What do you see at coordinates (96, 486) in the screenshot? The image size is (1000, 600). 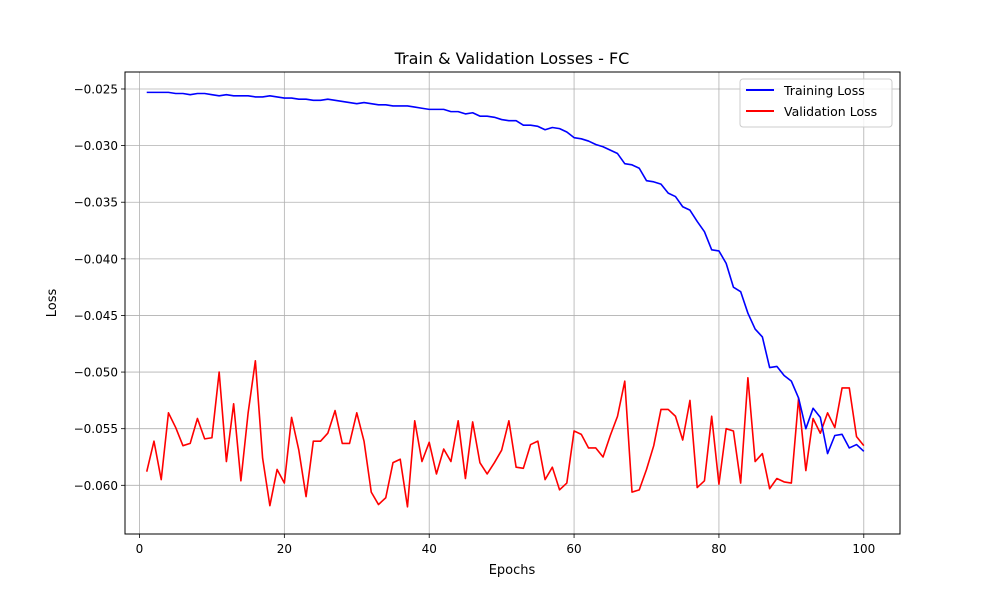 I see `y-tick-label: −0.060` at bounding box center [96, 486].